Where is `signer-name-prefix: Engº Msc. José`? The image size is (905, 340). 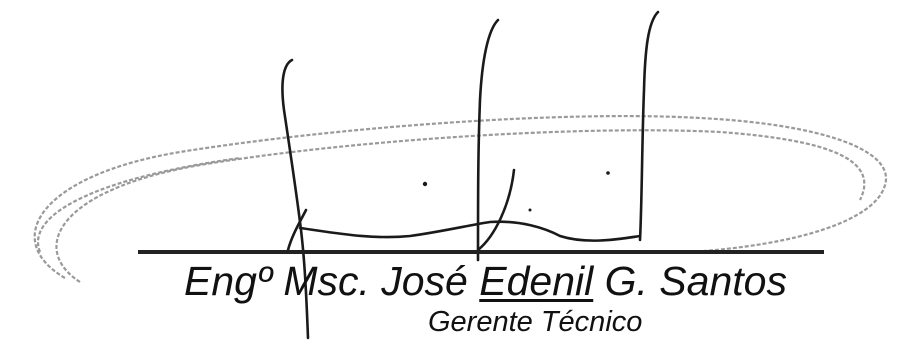
signer-name-prefix: Engº Msc. José is located at coordinates (332, 281).